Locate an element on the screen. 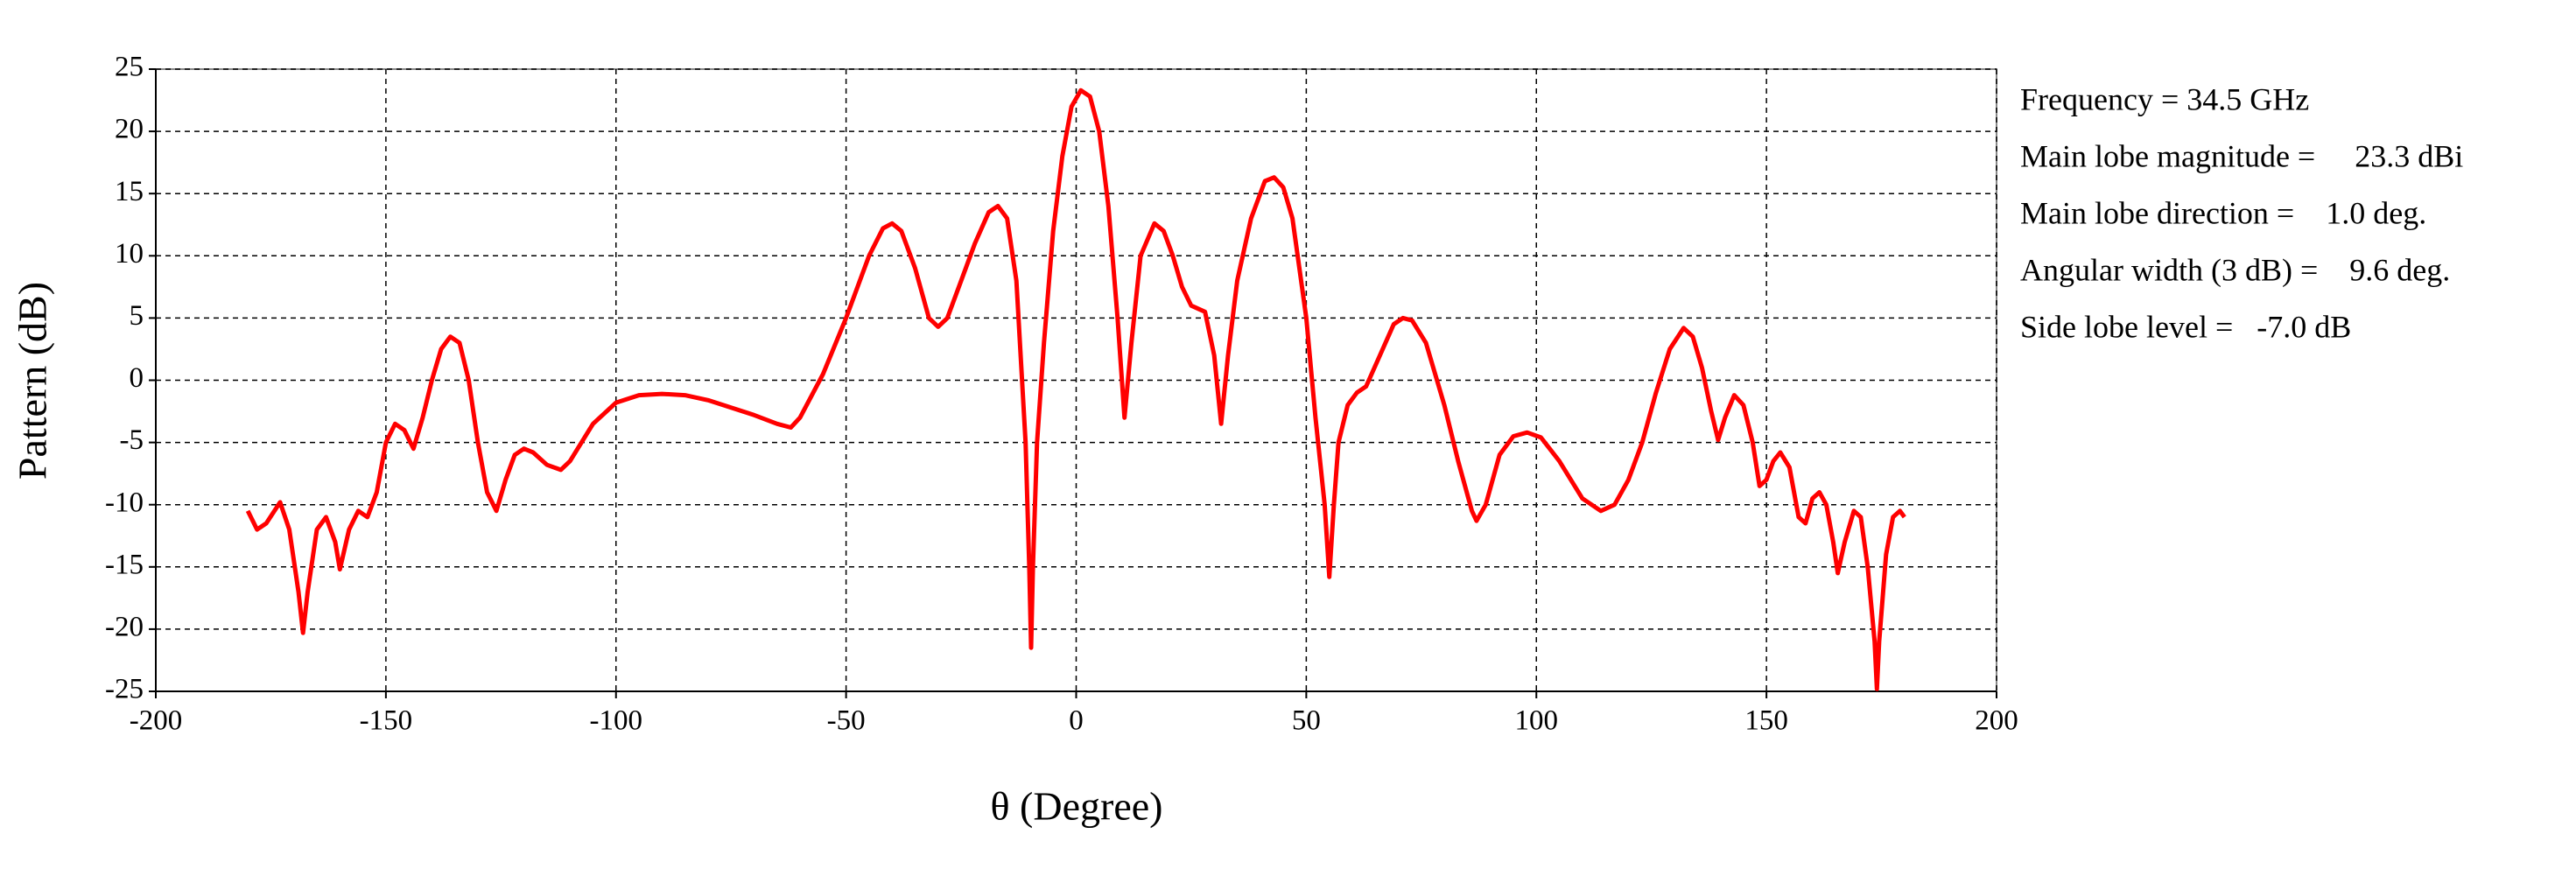 The height and width of the screenshot is (869, 2576). annotation: Frequency = 34.5 GHz is located at coordinates (2164, 98).